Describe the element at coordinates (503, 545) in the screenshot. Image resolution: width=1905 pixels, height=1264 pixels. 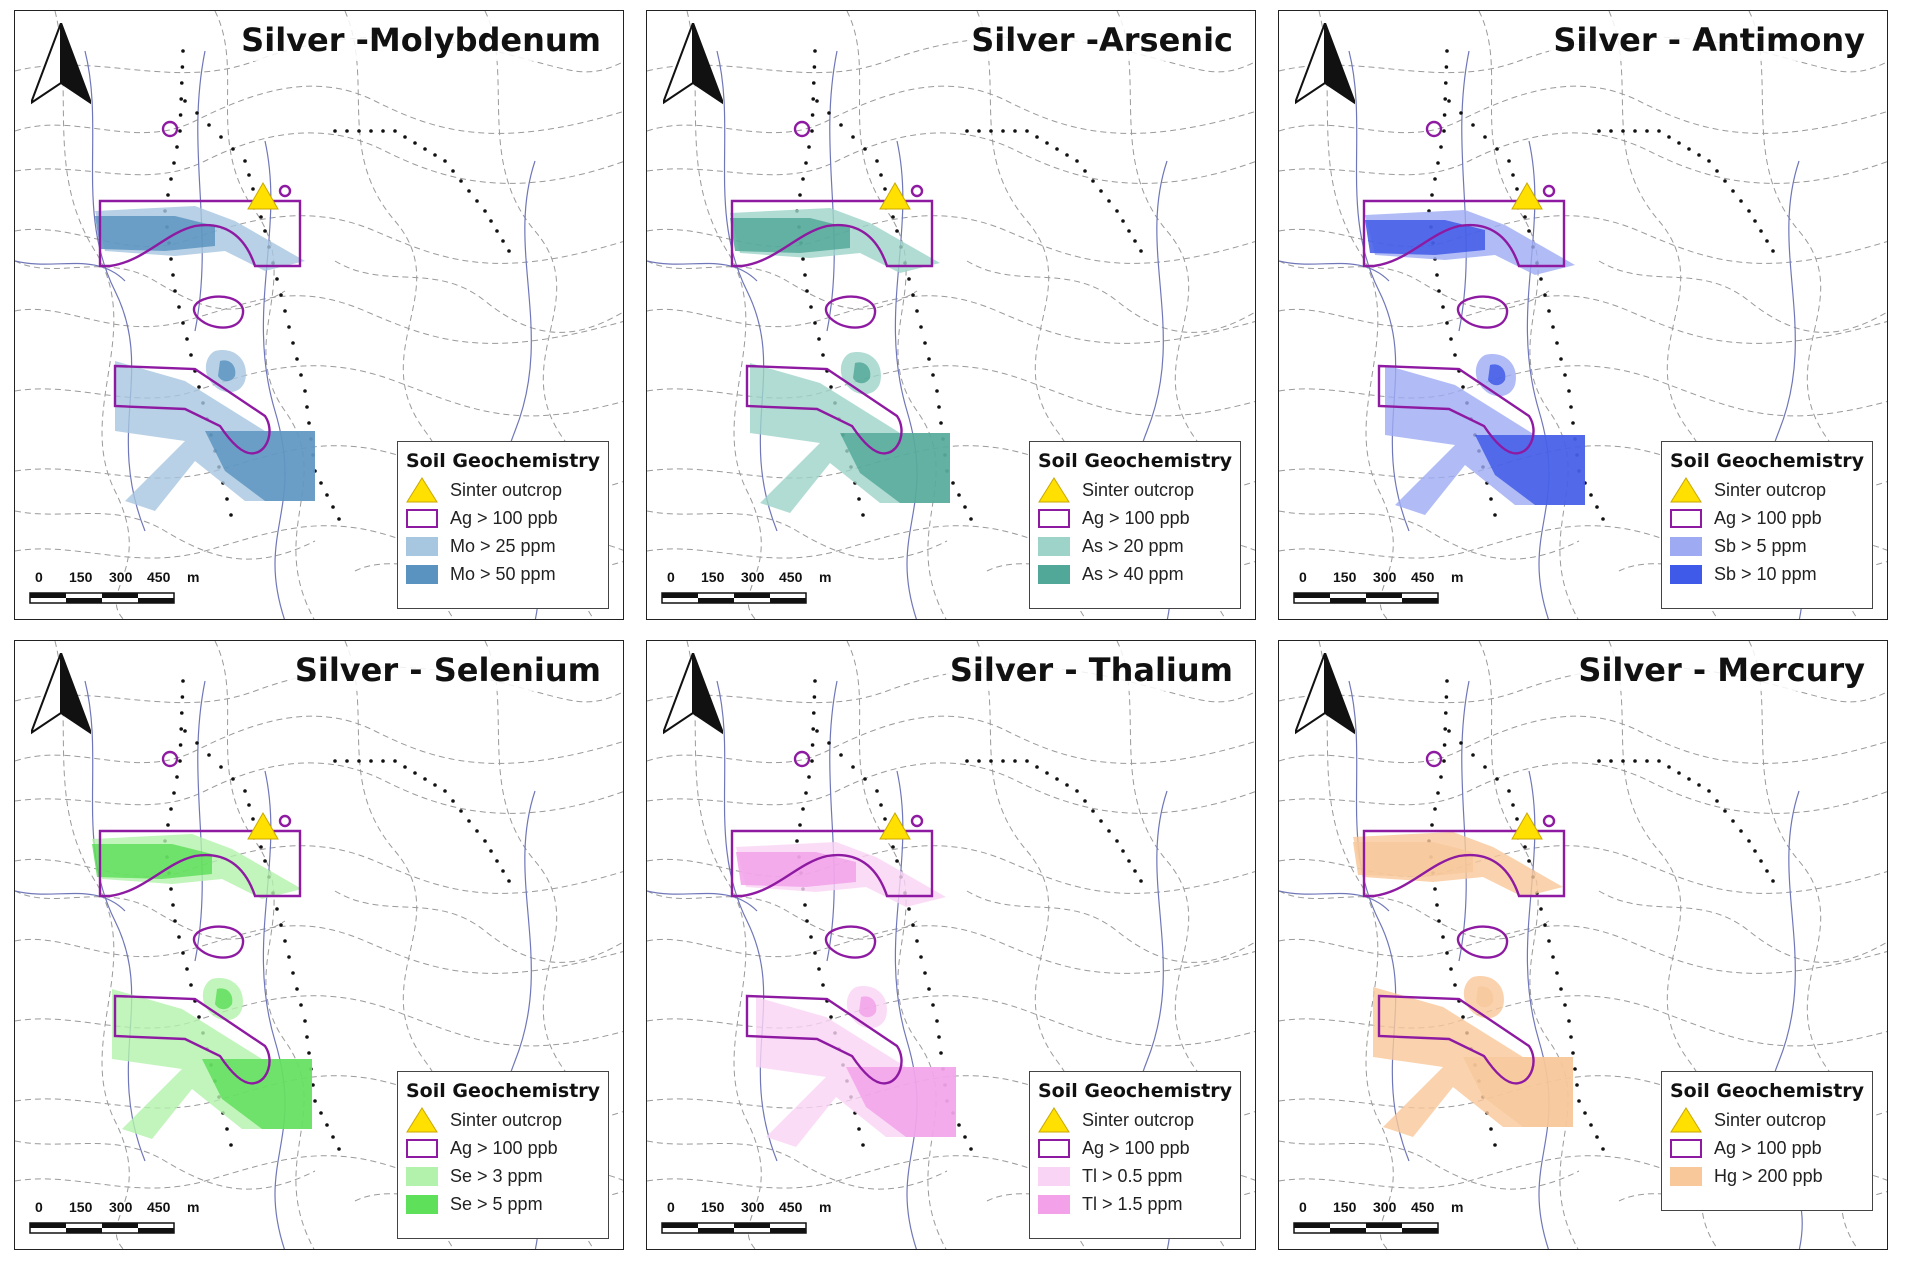
I see `legend-label: Mo > 25 ppm` at that location.